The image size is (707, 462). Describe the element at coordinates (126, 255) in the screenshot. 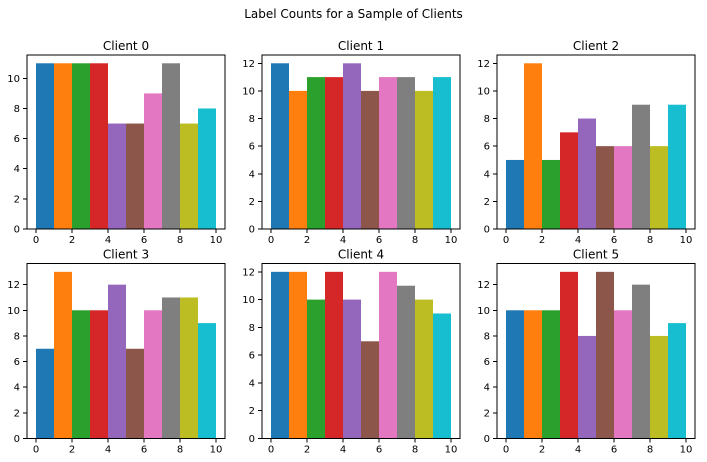

I see `subplot-title-client-3: Client 3` at that location.